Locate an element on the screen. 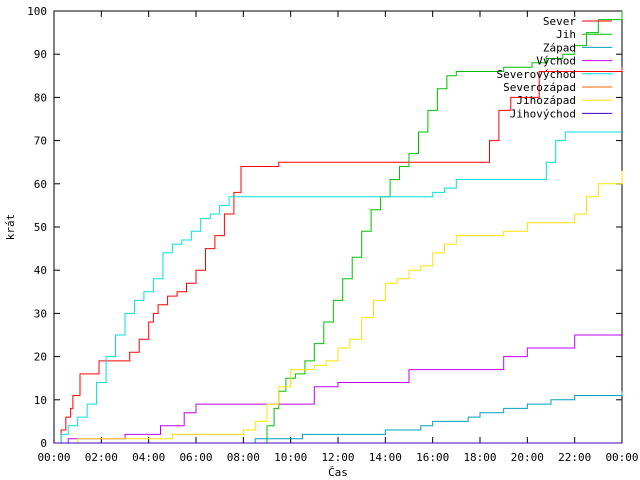  legend-label: Sever is located at coordinates (559, 21).